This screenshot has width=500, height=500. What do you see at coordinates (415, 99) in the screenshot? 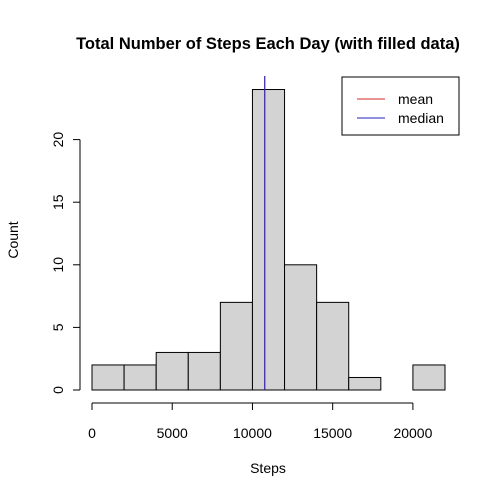
I see `legend-label-mean: mean` at bounding box center [415, 99].